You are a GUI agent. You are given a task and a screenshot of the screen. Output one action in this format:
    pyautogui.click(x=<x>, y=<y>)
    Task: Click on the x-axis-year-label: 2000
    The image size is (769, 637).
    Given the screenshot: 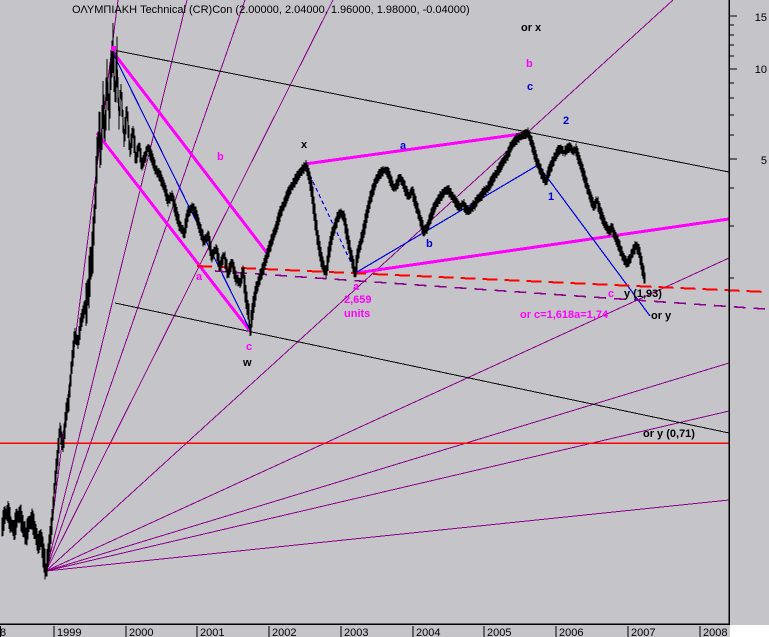 What is the action you would take?
    pyautogui.click(x=141, y=632)
    